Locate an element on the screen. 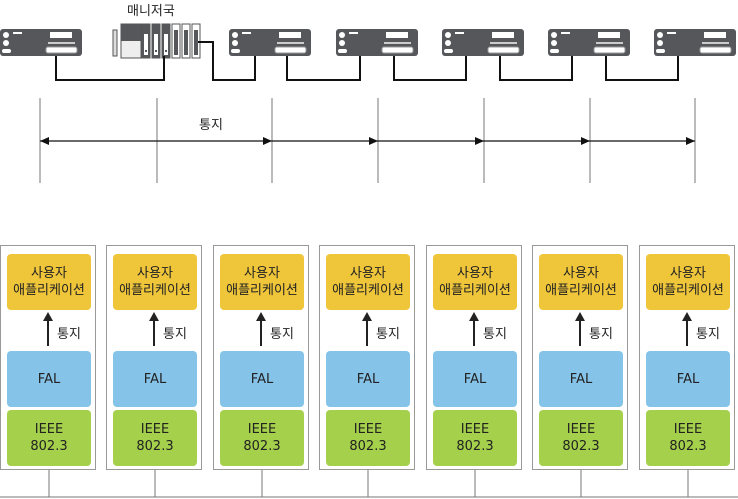 This screenshot has width=738, height=499. notify-span-label: 통지 is located at coordinates (211, 125).